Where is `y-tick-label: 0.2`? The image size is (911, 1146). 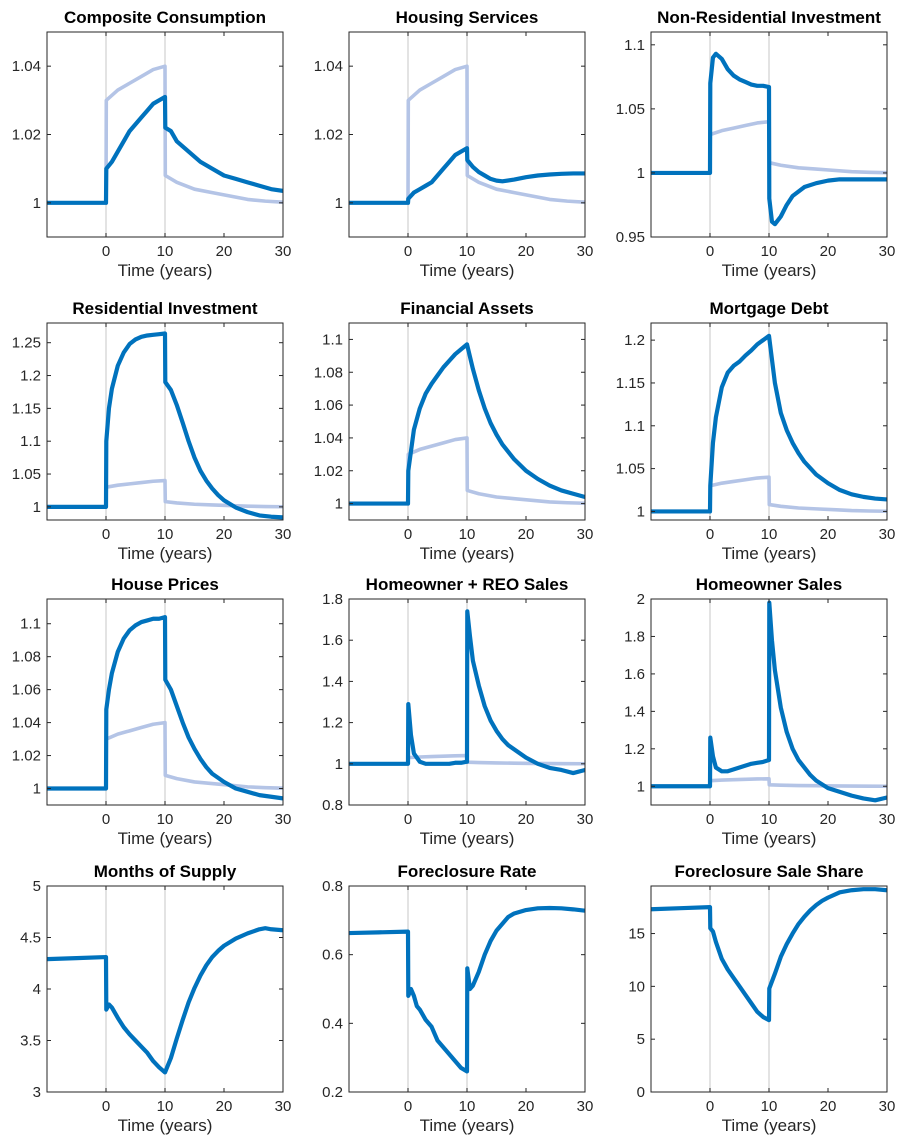 y-tick-label: 0.2 is located at coordinates (332, 1092).